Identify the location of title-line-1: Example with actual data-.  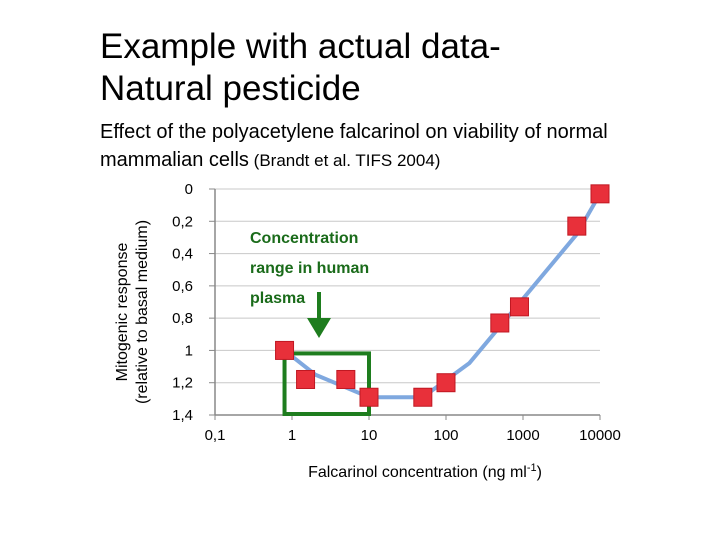
(300, 46).